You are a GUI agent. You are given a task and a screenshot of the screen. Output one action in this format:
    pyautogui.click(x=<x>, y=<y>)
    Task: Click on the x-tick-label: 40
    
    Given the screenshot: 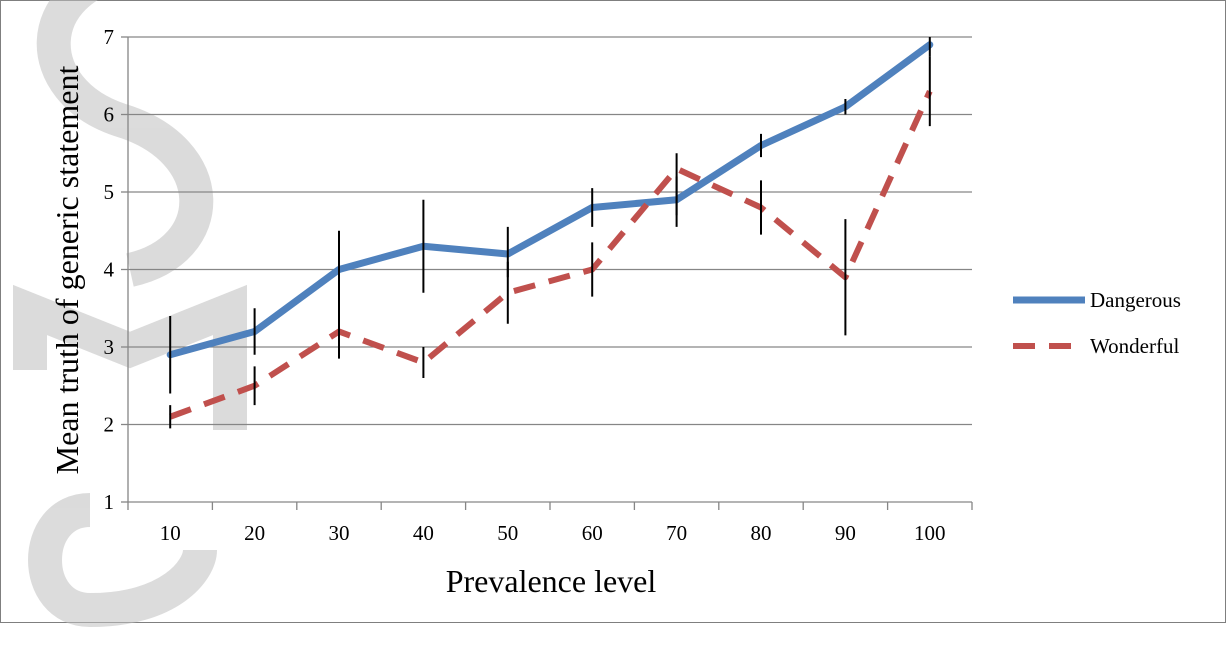 What is the action you would take?
    pyautogui.click(x=423, y=533)
    